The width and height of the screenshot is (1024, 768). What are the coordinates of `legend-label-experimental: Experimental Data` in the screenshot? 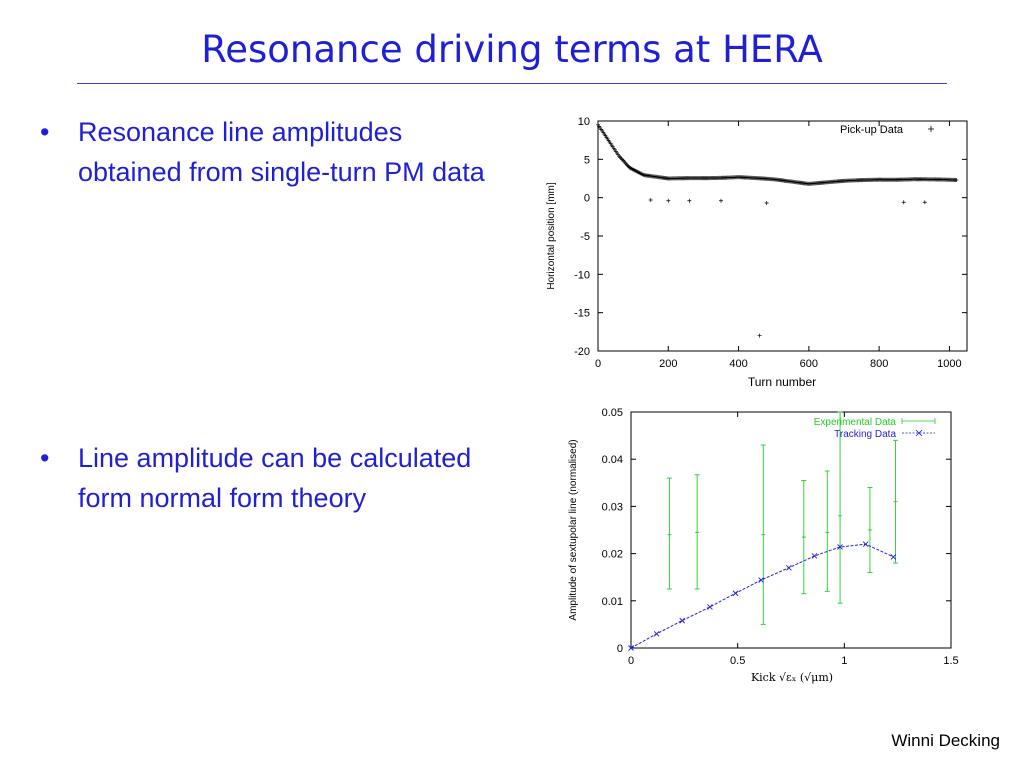 It's located at (855, 422).